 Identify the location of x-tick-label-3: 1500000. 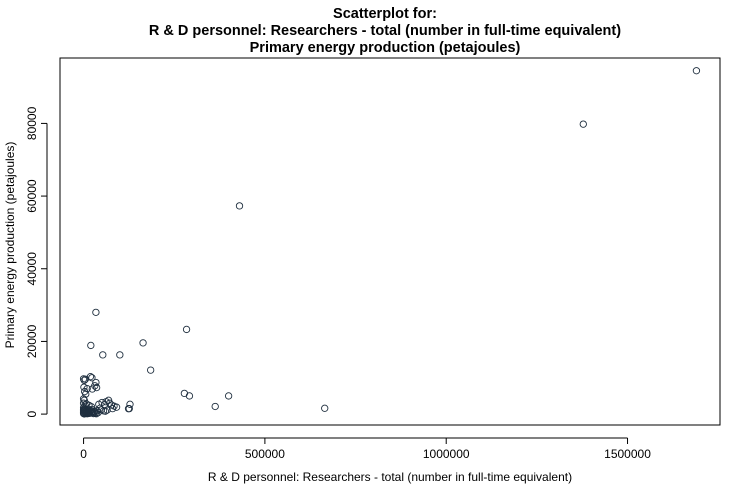
(627, 454).